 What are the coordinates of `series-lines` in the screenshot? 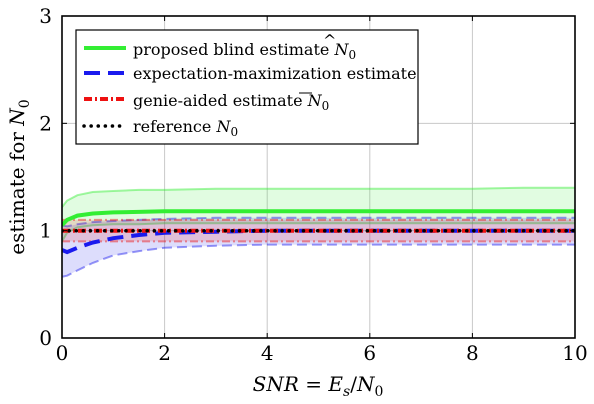 It's located at (318, 232).